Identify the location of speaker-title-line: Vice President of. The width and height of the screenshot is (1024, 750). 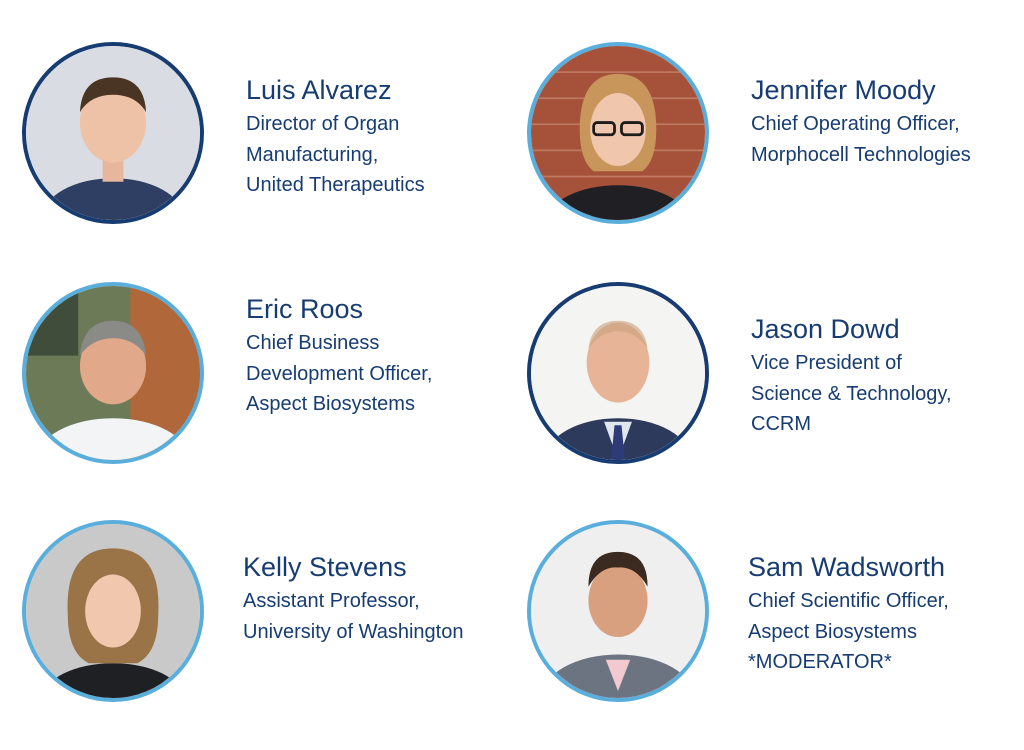
(826, 363).